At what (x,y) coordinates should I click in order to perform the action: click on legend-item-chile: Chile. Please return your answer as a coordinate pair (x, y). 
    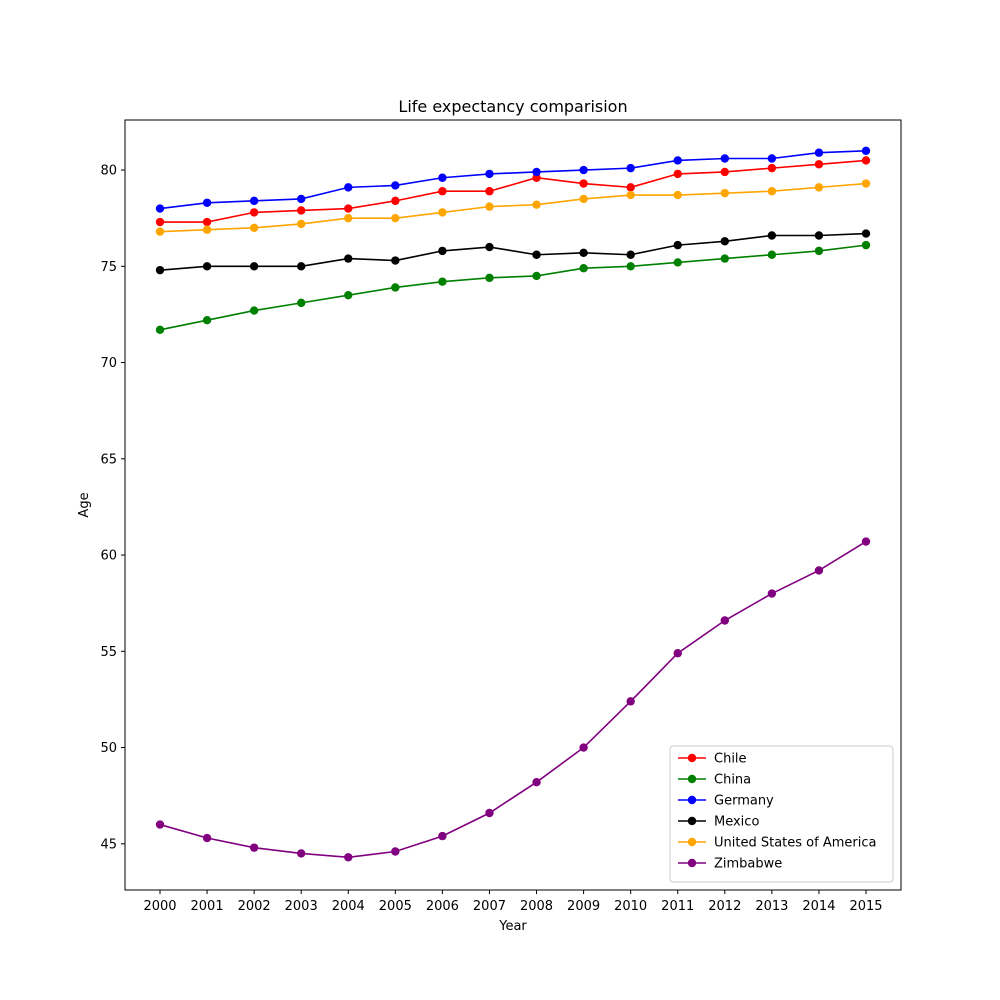
    Looking at the image, I should click on (712, 759).